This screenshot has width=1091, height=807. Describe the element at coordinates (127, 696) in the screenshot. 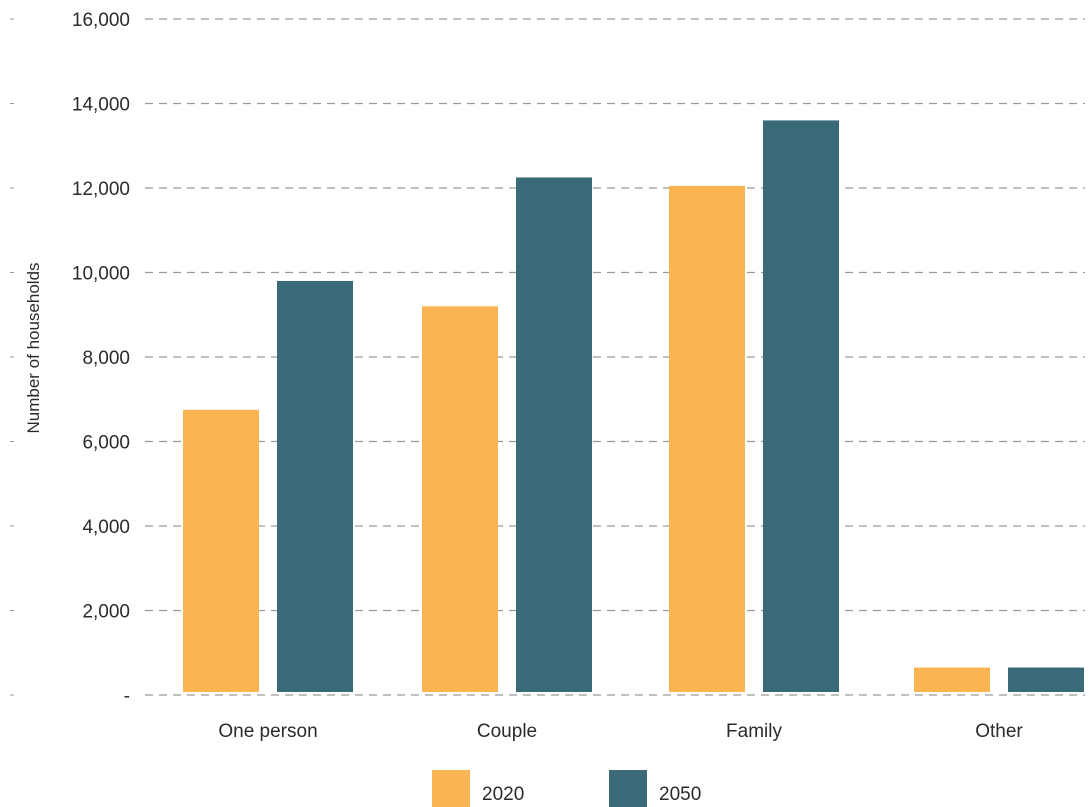

I see `y-tick-label: -` at that location.